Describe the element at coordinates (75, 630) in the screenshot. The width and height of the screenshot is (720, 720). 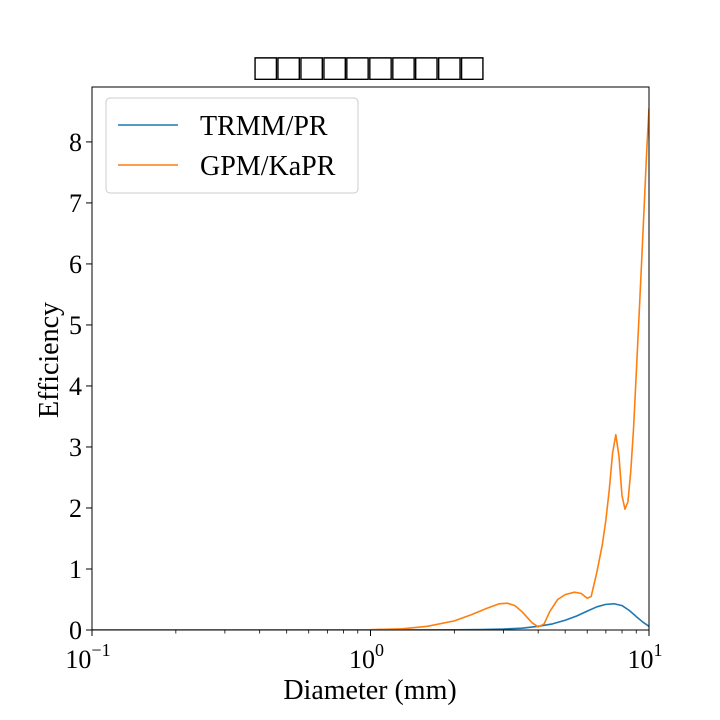
I see `y-tick-label: 0` at that location.